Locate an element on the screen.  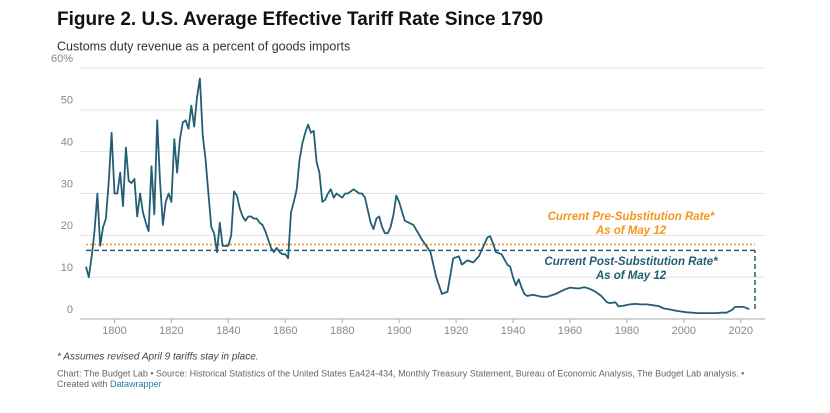
reference-label: Current Post-Substitution Rate* is located at coordinates (631, 262).